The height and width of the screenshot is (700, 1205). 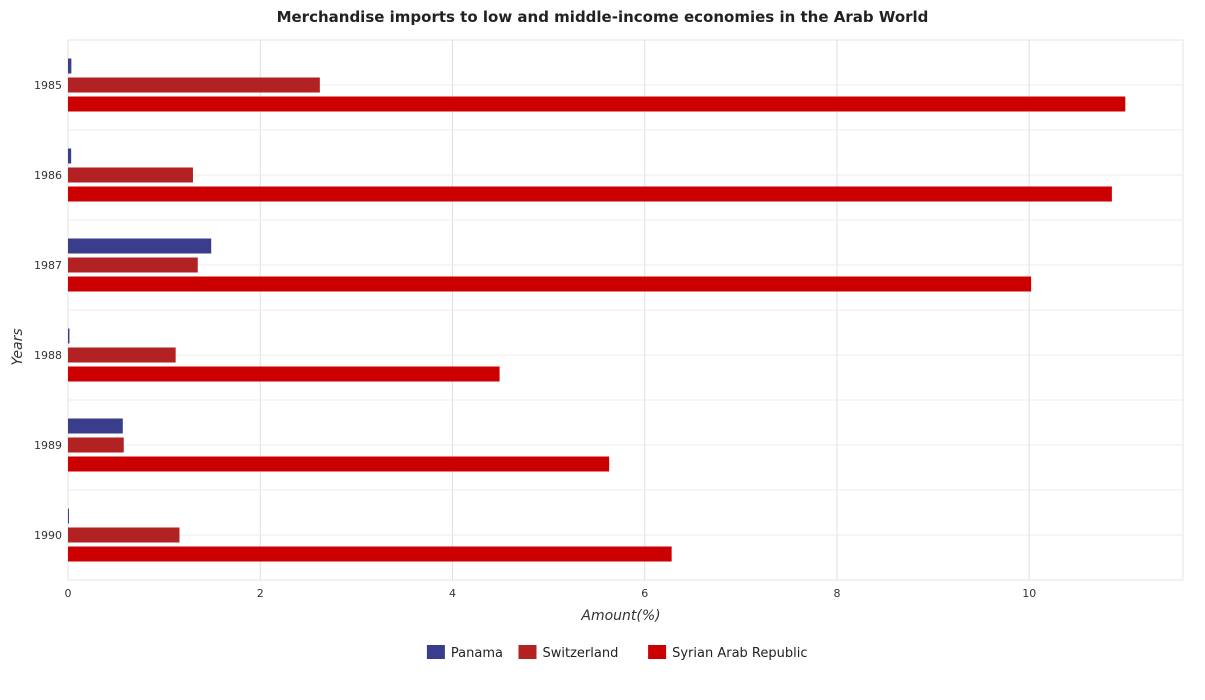 I want to click on legend-label: Switzerland, so click(x=581, y=653).